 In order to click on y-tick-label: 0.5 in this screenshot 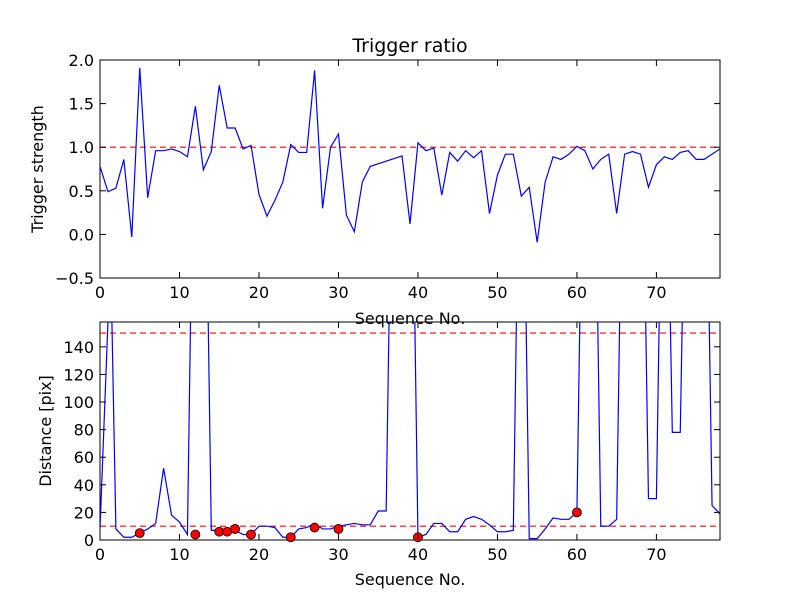, I will do `click(81, 191)`.